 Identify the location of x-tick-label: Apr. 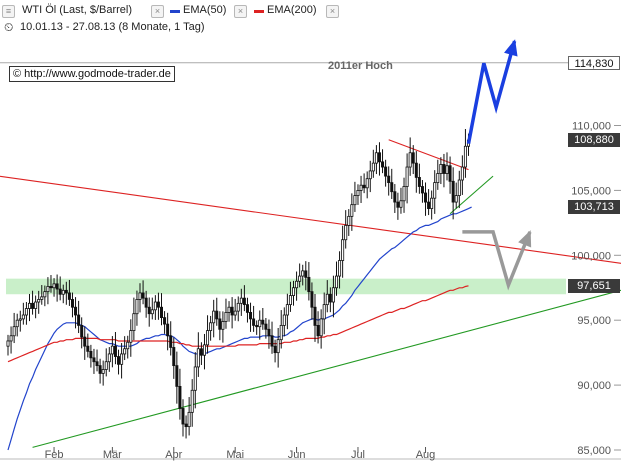
(173, 455).